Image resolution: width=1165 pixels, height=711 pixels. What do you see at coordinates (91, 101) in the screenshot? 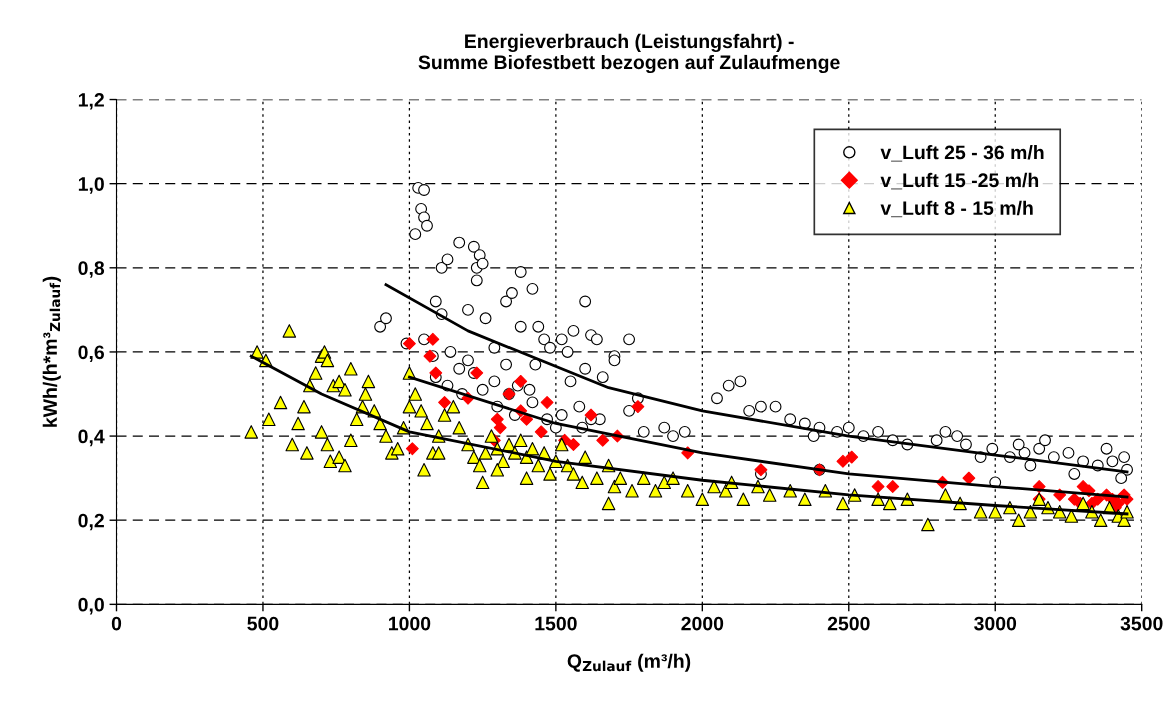
I see `y-tick-label: 1,2` at bounding box center [91, 101].